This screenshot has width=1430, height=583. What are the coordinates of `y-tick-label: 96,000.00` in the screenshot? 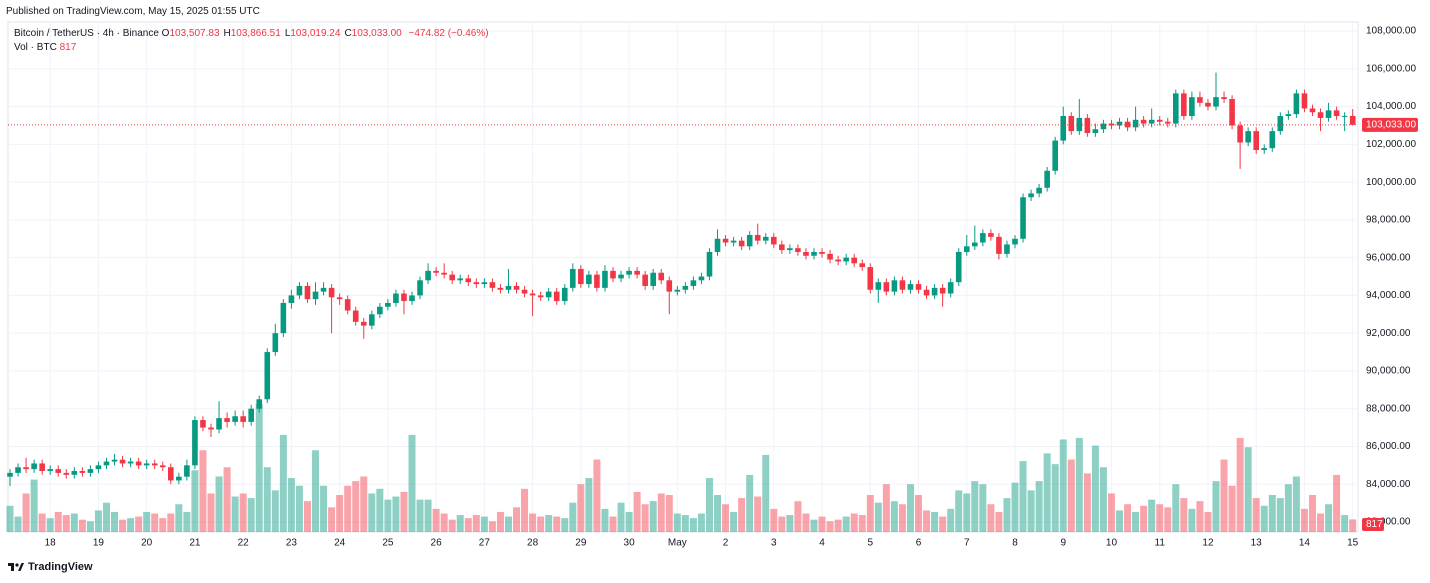 It's located at (1388, 257).